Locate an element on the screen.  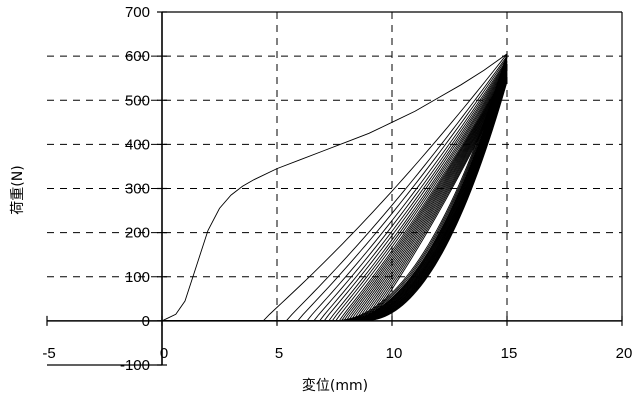
x-tick-label: 20 is located at coordinates (624, 353).